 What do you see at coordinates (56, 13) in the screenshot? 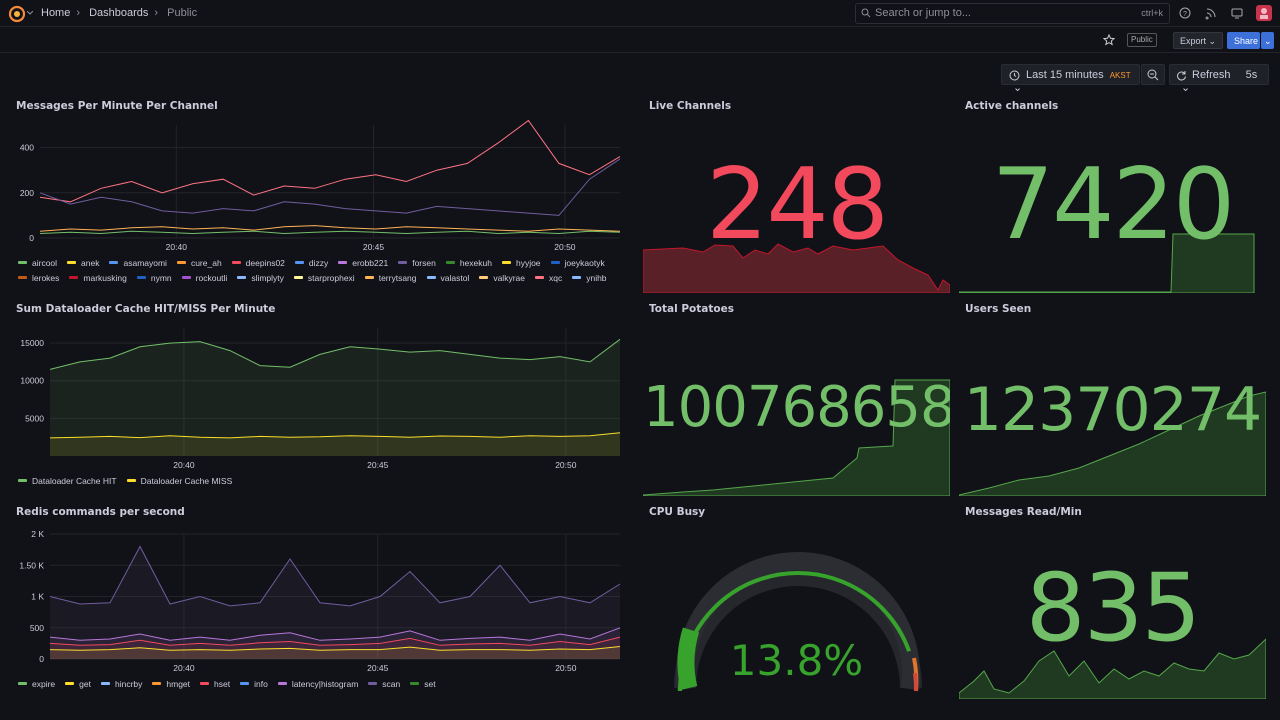
I see `breadcrumb-home: Home` at bounding box center [56, 13].